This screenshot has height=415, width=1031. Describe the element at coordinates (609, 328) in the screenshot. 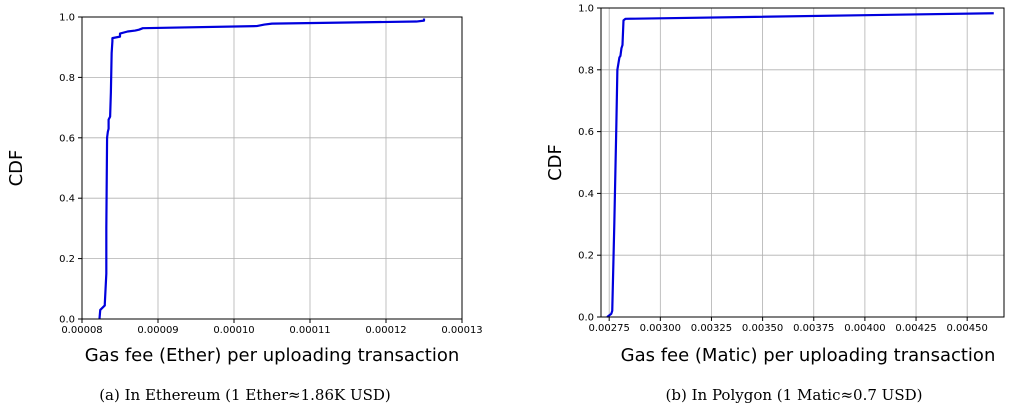

I see `x-tick-label: 0.00275` at that location.